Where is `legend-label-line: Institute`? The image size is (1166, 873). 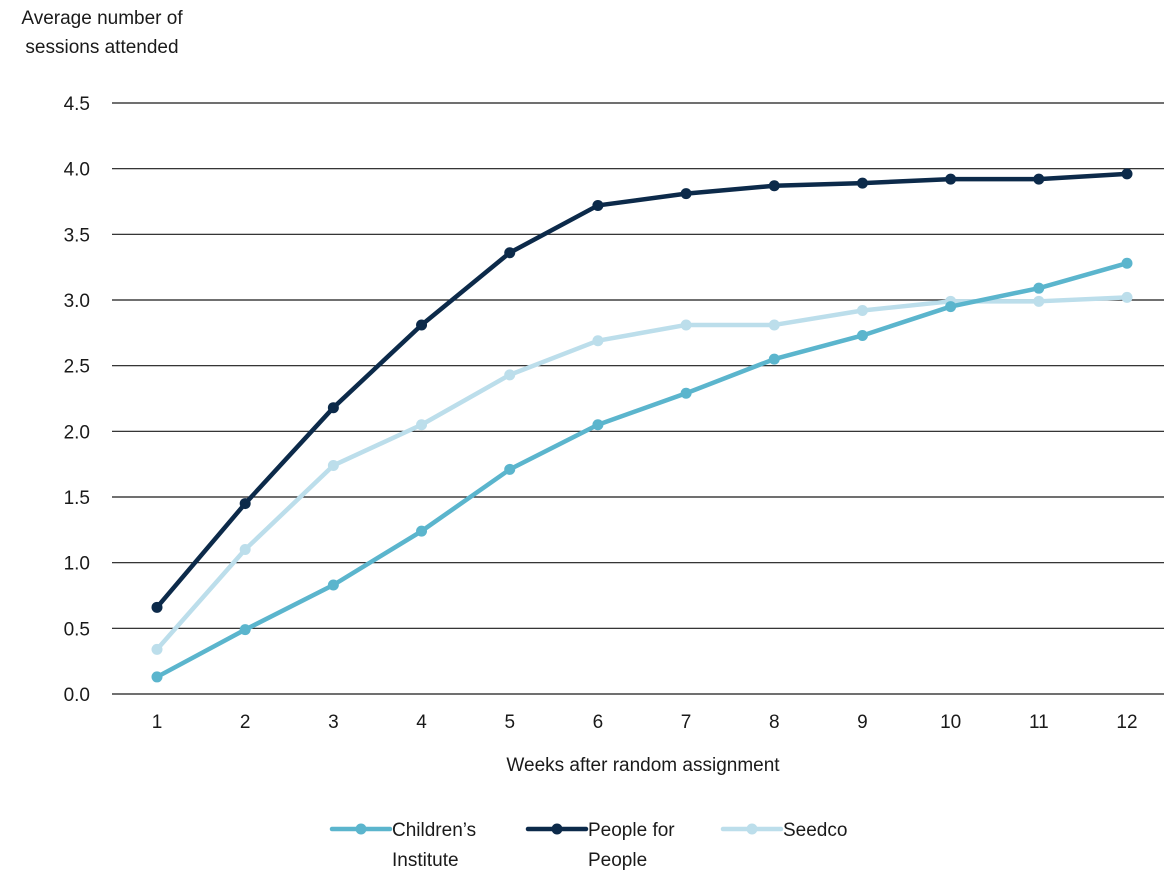
legend-label-line: Institute is located at coordinates (425, 860).